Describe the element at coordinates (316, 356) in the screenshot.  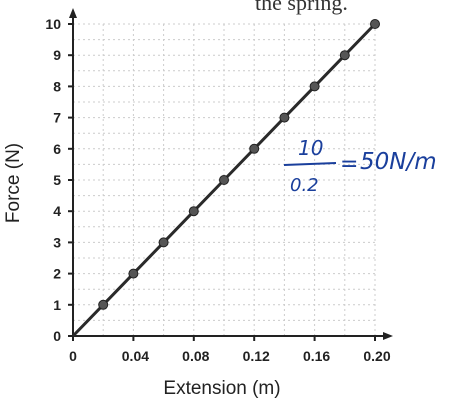
I see `x-tick-label: 0.16` at that location.